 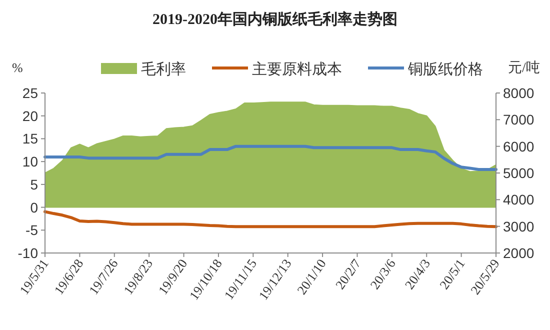 What do you see at coordinates (34, 207) in the screenshot?
I see `y-tick-label: 0` at bounding box center [34, 207].